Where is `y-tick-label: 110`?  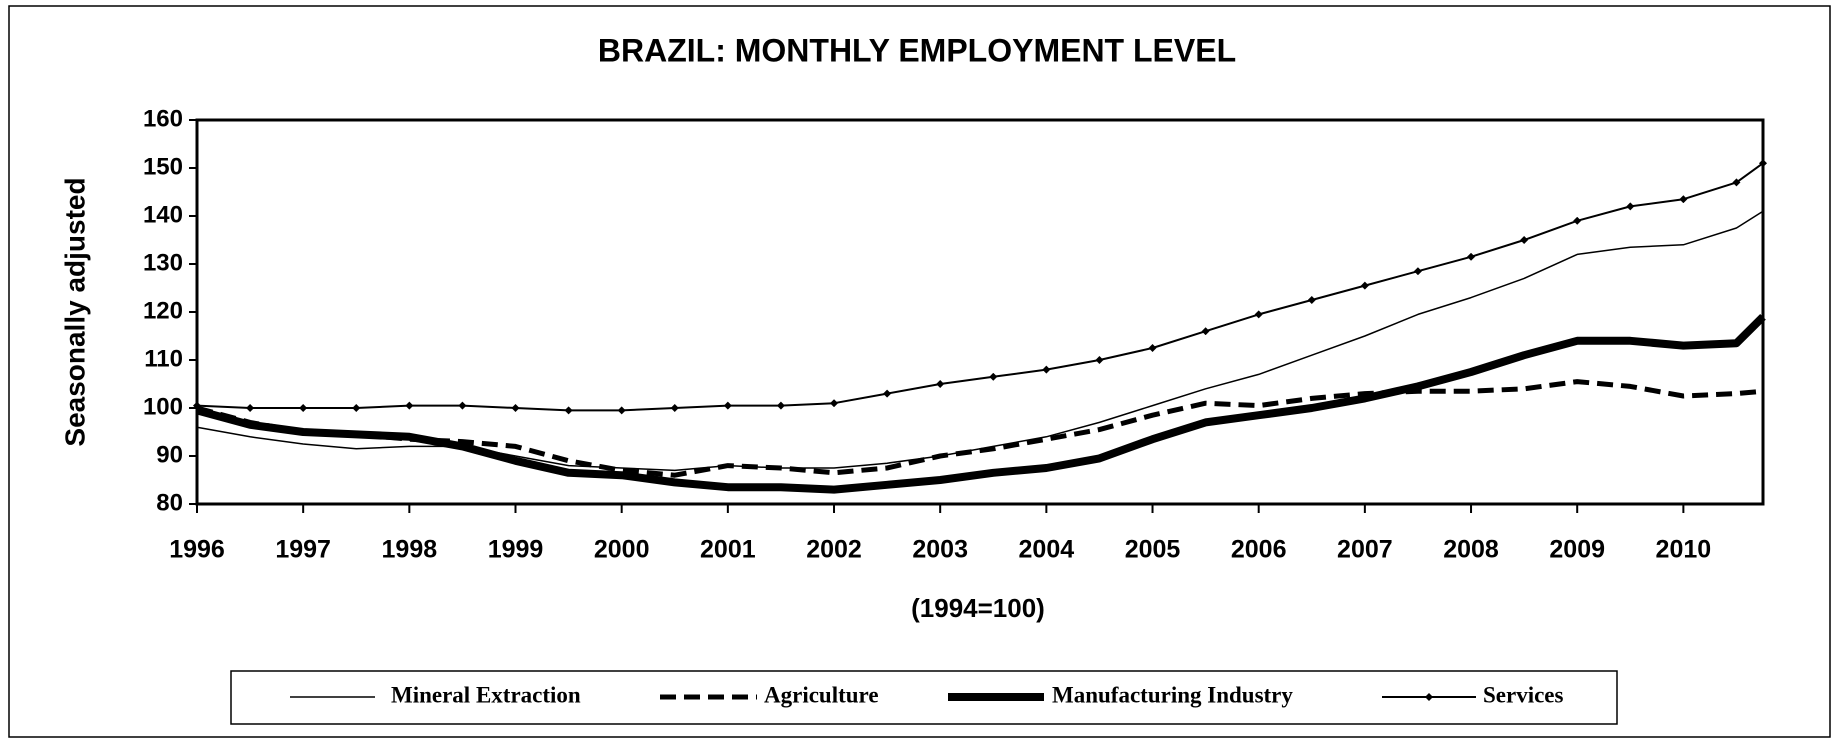
y-tick-label: 110 is located at coordinates (163, 358).